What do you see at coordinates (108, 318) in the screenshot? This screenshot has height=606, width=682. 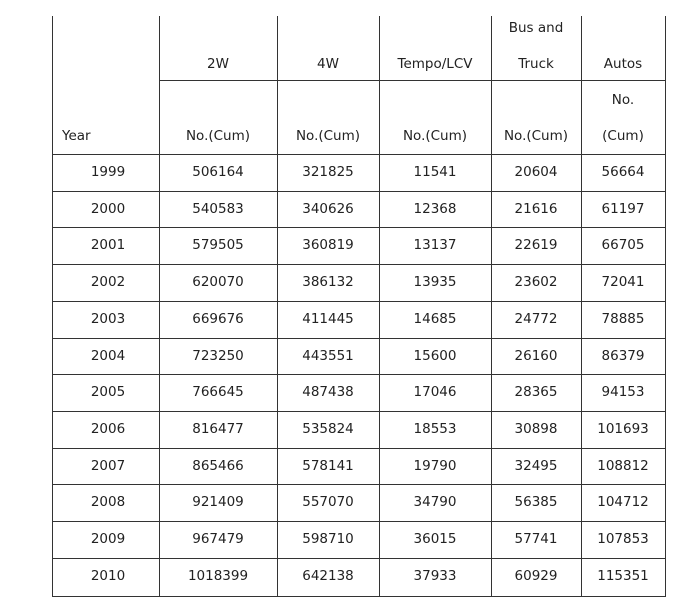 I see `year-cell: 2003` at bounding box center [108, 318].